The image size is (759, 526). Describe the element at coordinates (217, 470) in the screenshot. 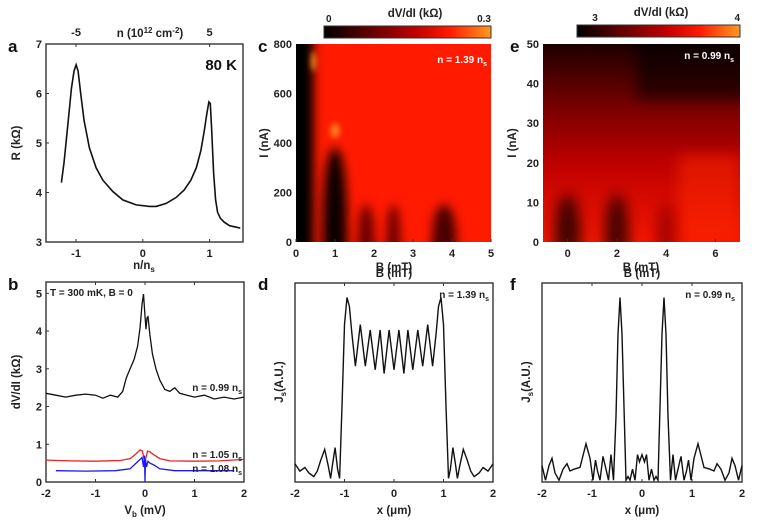

I see `label-n108: n = 1.08 ns` at that location.